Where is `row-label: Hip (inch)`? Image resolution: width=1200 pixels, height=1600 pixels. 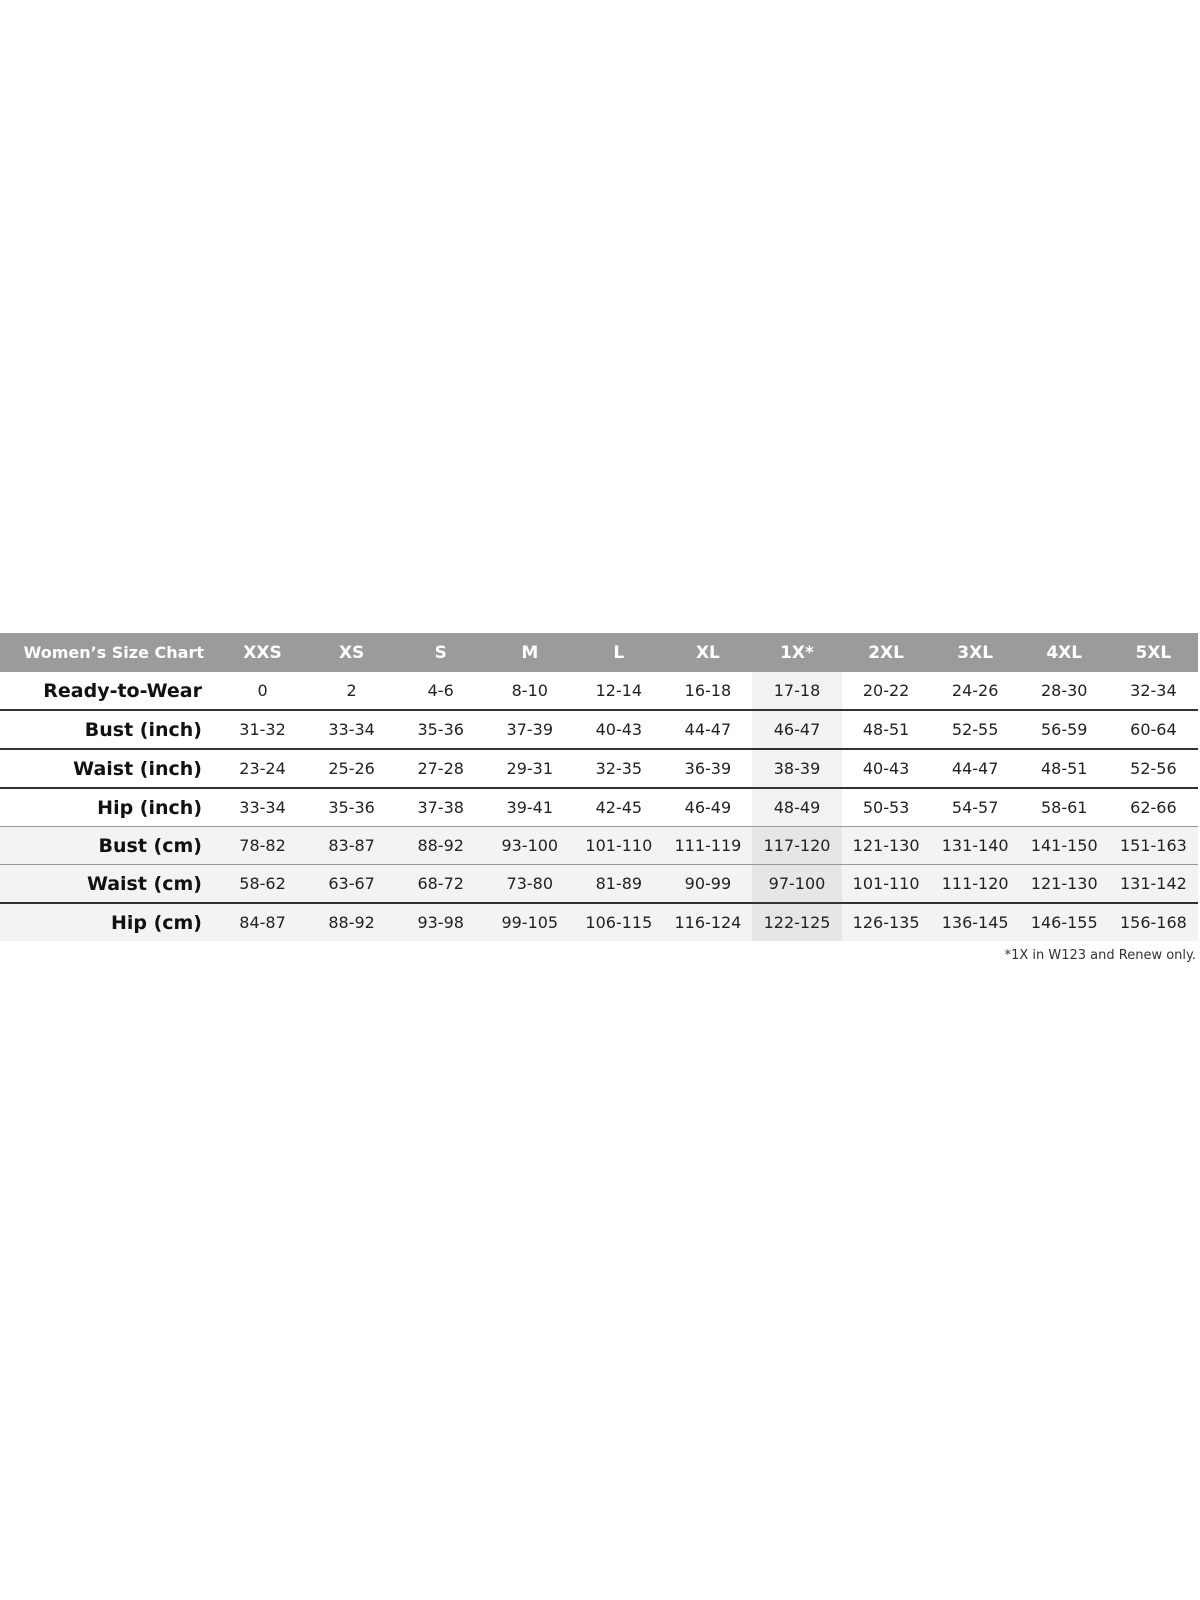
row-label: Hip (inch) is located at coordinates (109, 807).